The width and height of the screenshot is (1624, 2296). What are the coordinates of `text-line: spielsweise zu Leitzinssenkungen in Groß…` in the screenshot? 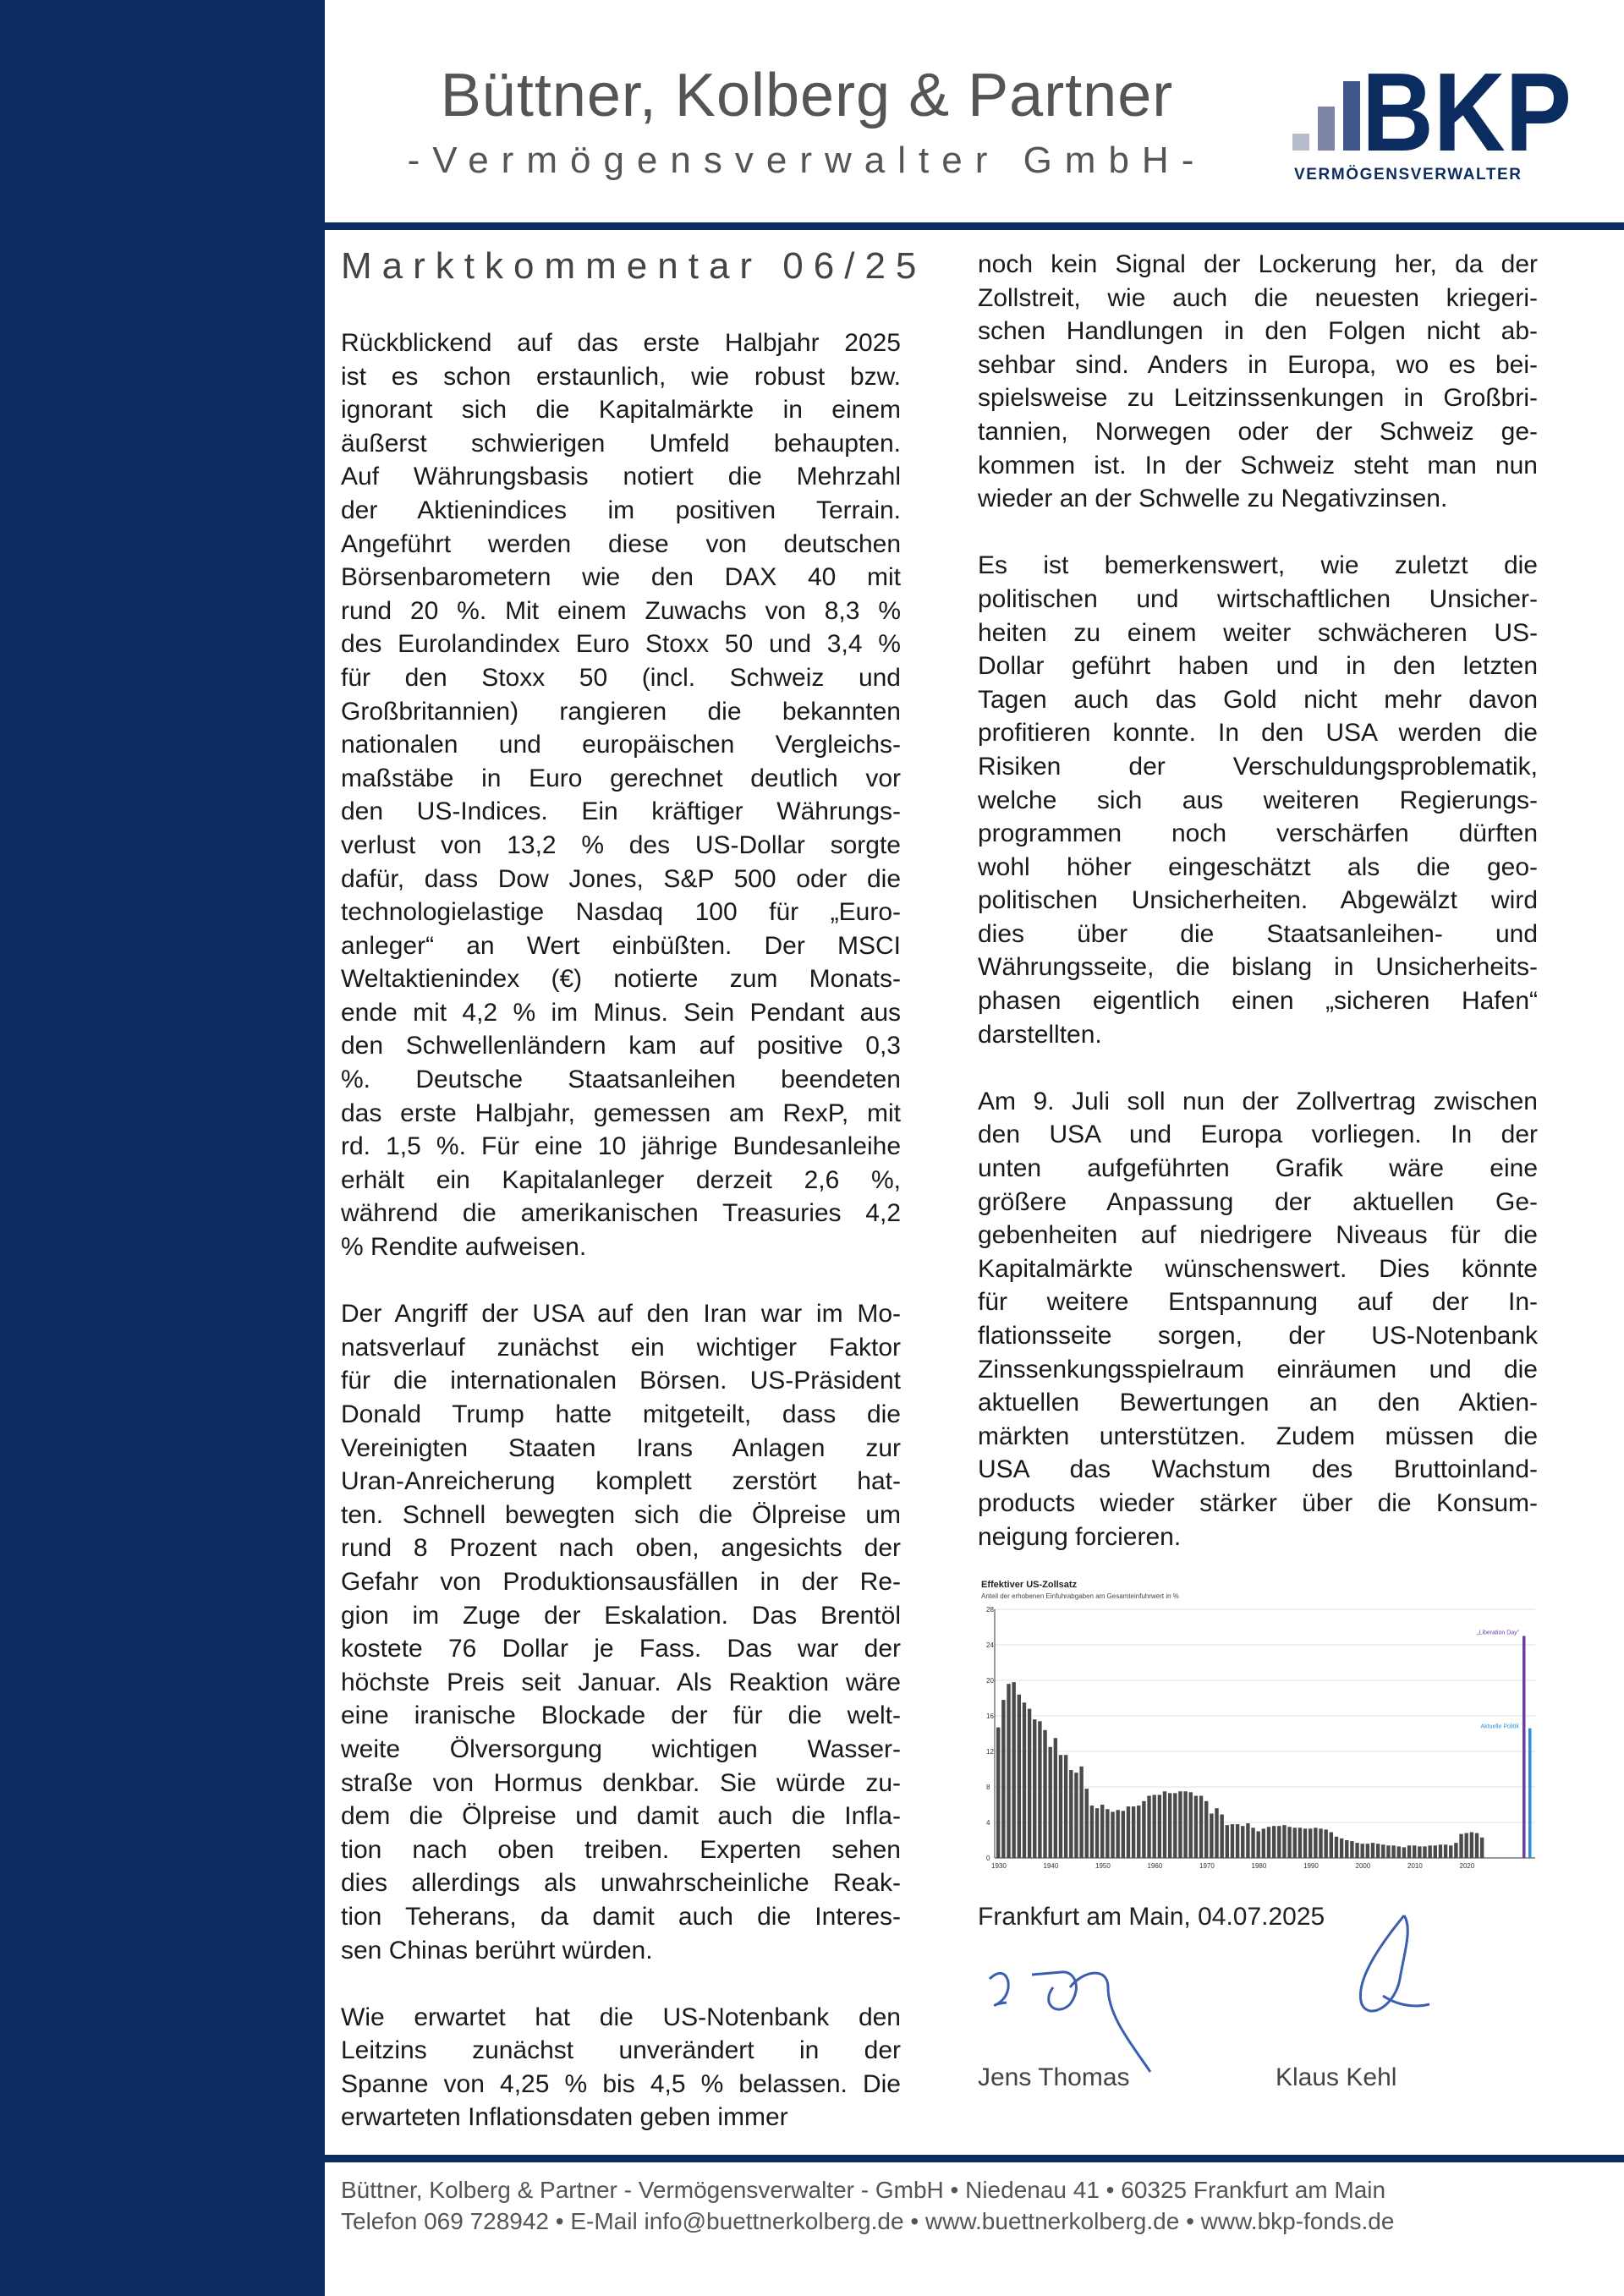 It's located at (1258, 398).